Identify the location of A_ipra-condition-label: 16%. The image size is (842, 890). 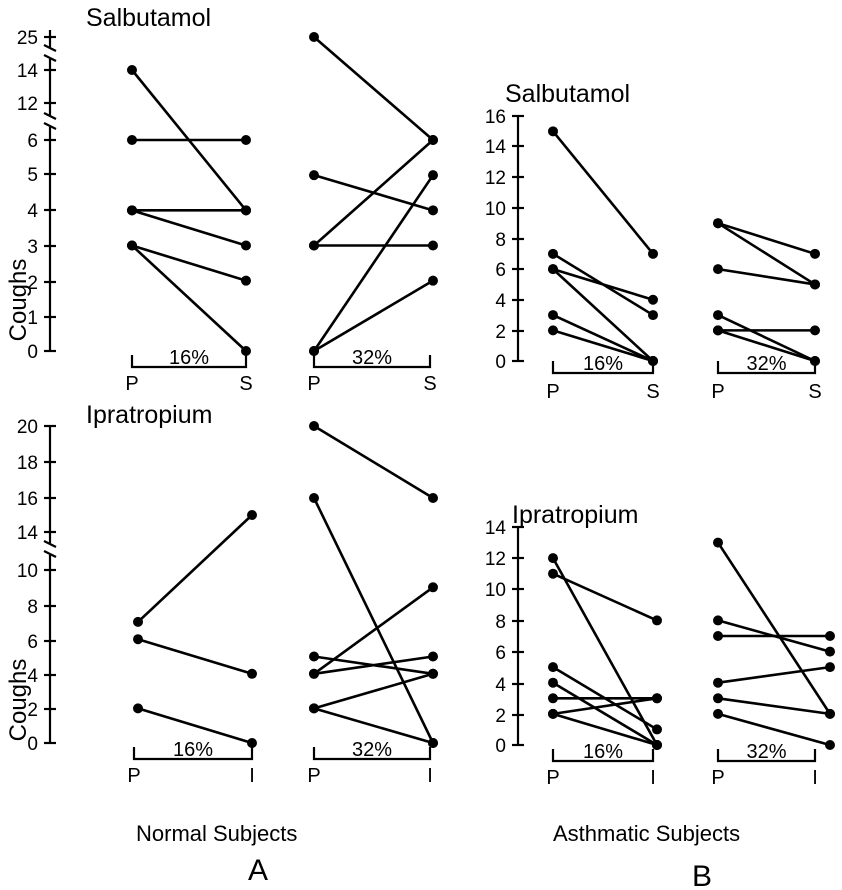
(193, 750).